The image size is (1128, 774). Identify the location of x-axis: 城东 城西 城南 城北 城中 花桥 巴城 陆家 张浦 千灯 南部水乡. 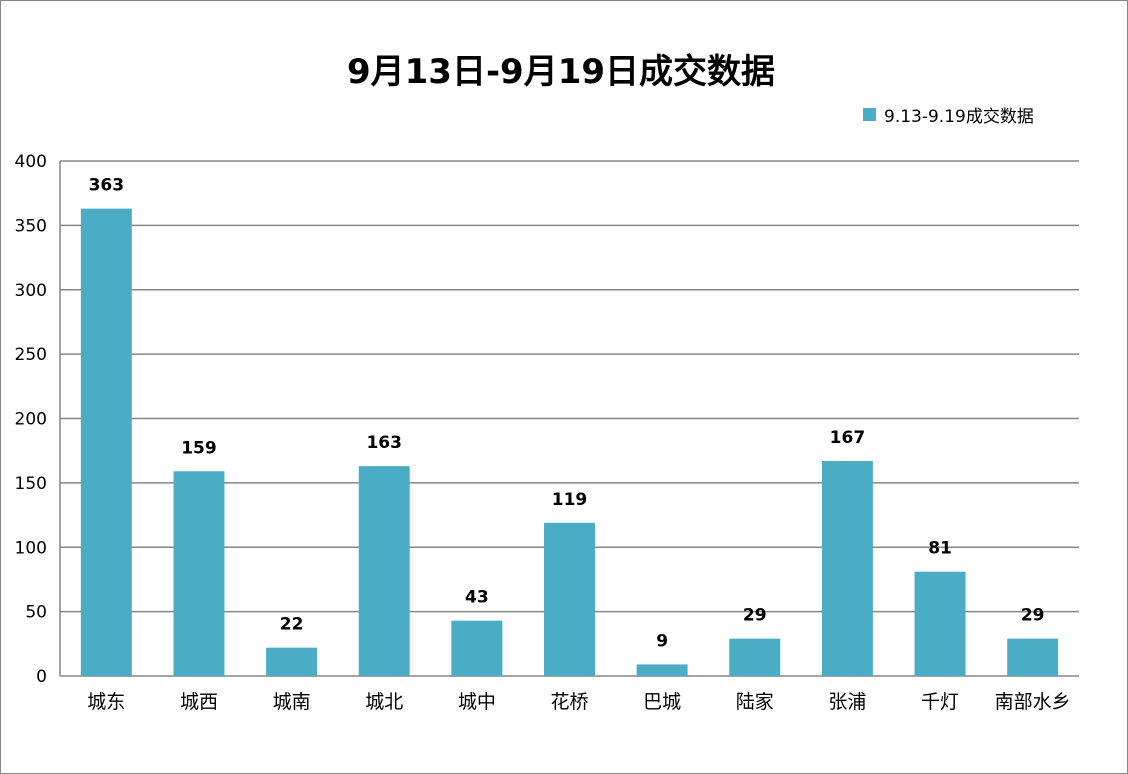
(578, 702).